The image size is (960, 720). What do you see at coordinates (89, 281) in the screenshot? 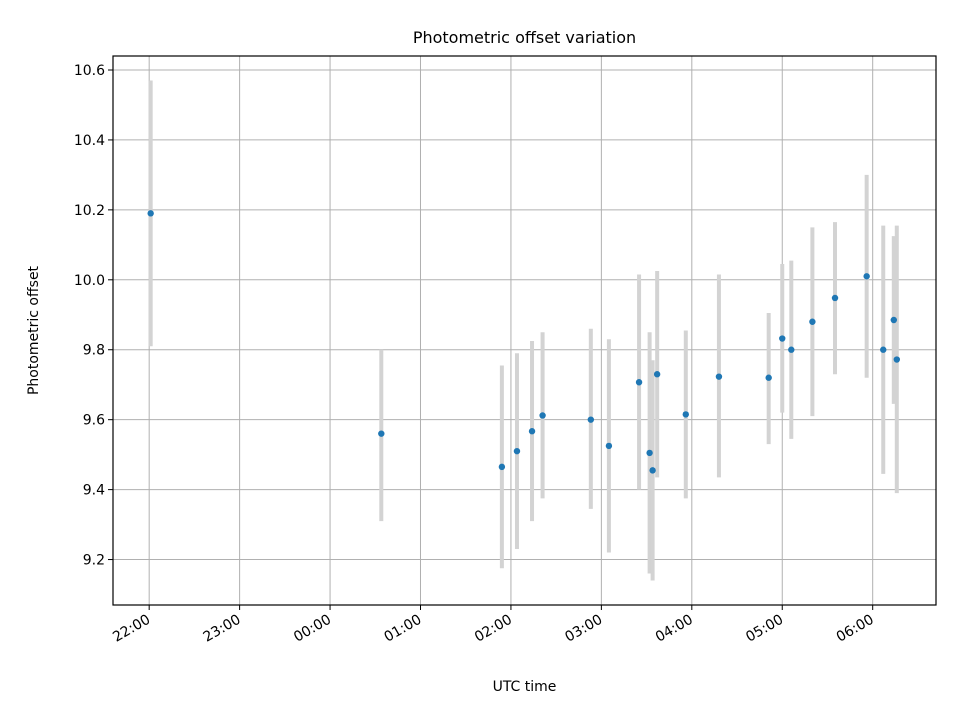
I see `y-tick-label: 10.0` at bounding box center [89, 281].